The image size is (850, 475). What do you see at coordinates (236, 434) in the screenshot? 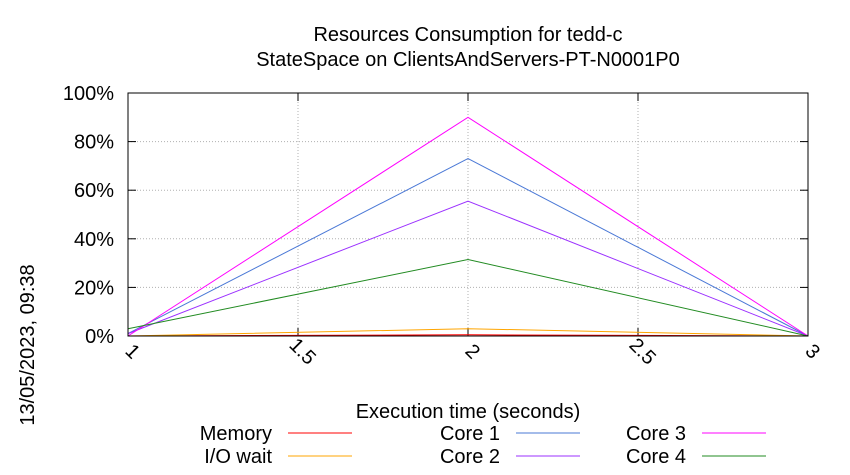
I see `legend-label-memory: Memory` at bounding box center [236, 434].